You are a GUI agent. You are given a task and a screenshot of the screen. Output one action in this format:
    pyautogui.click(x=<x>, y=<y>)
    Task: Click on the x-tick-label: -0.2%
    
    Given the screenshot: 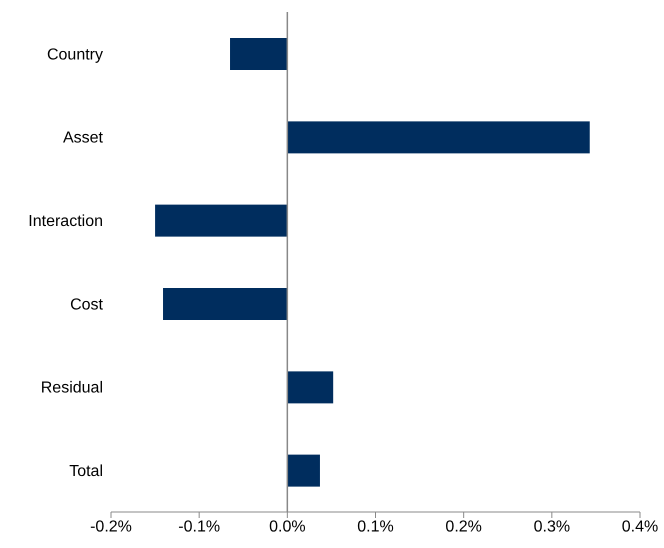 What is the action you would take?
    pyautogui.click(x=111, y=527)
    